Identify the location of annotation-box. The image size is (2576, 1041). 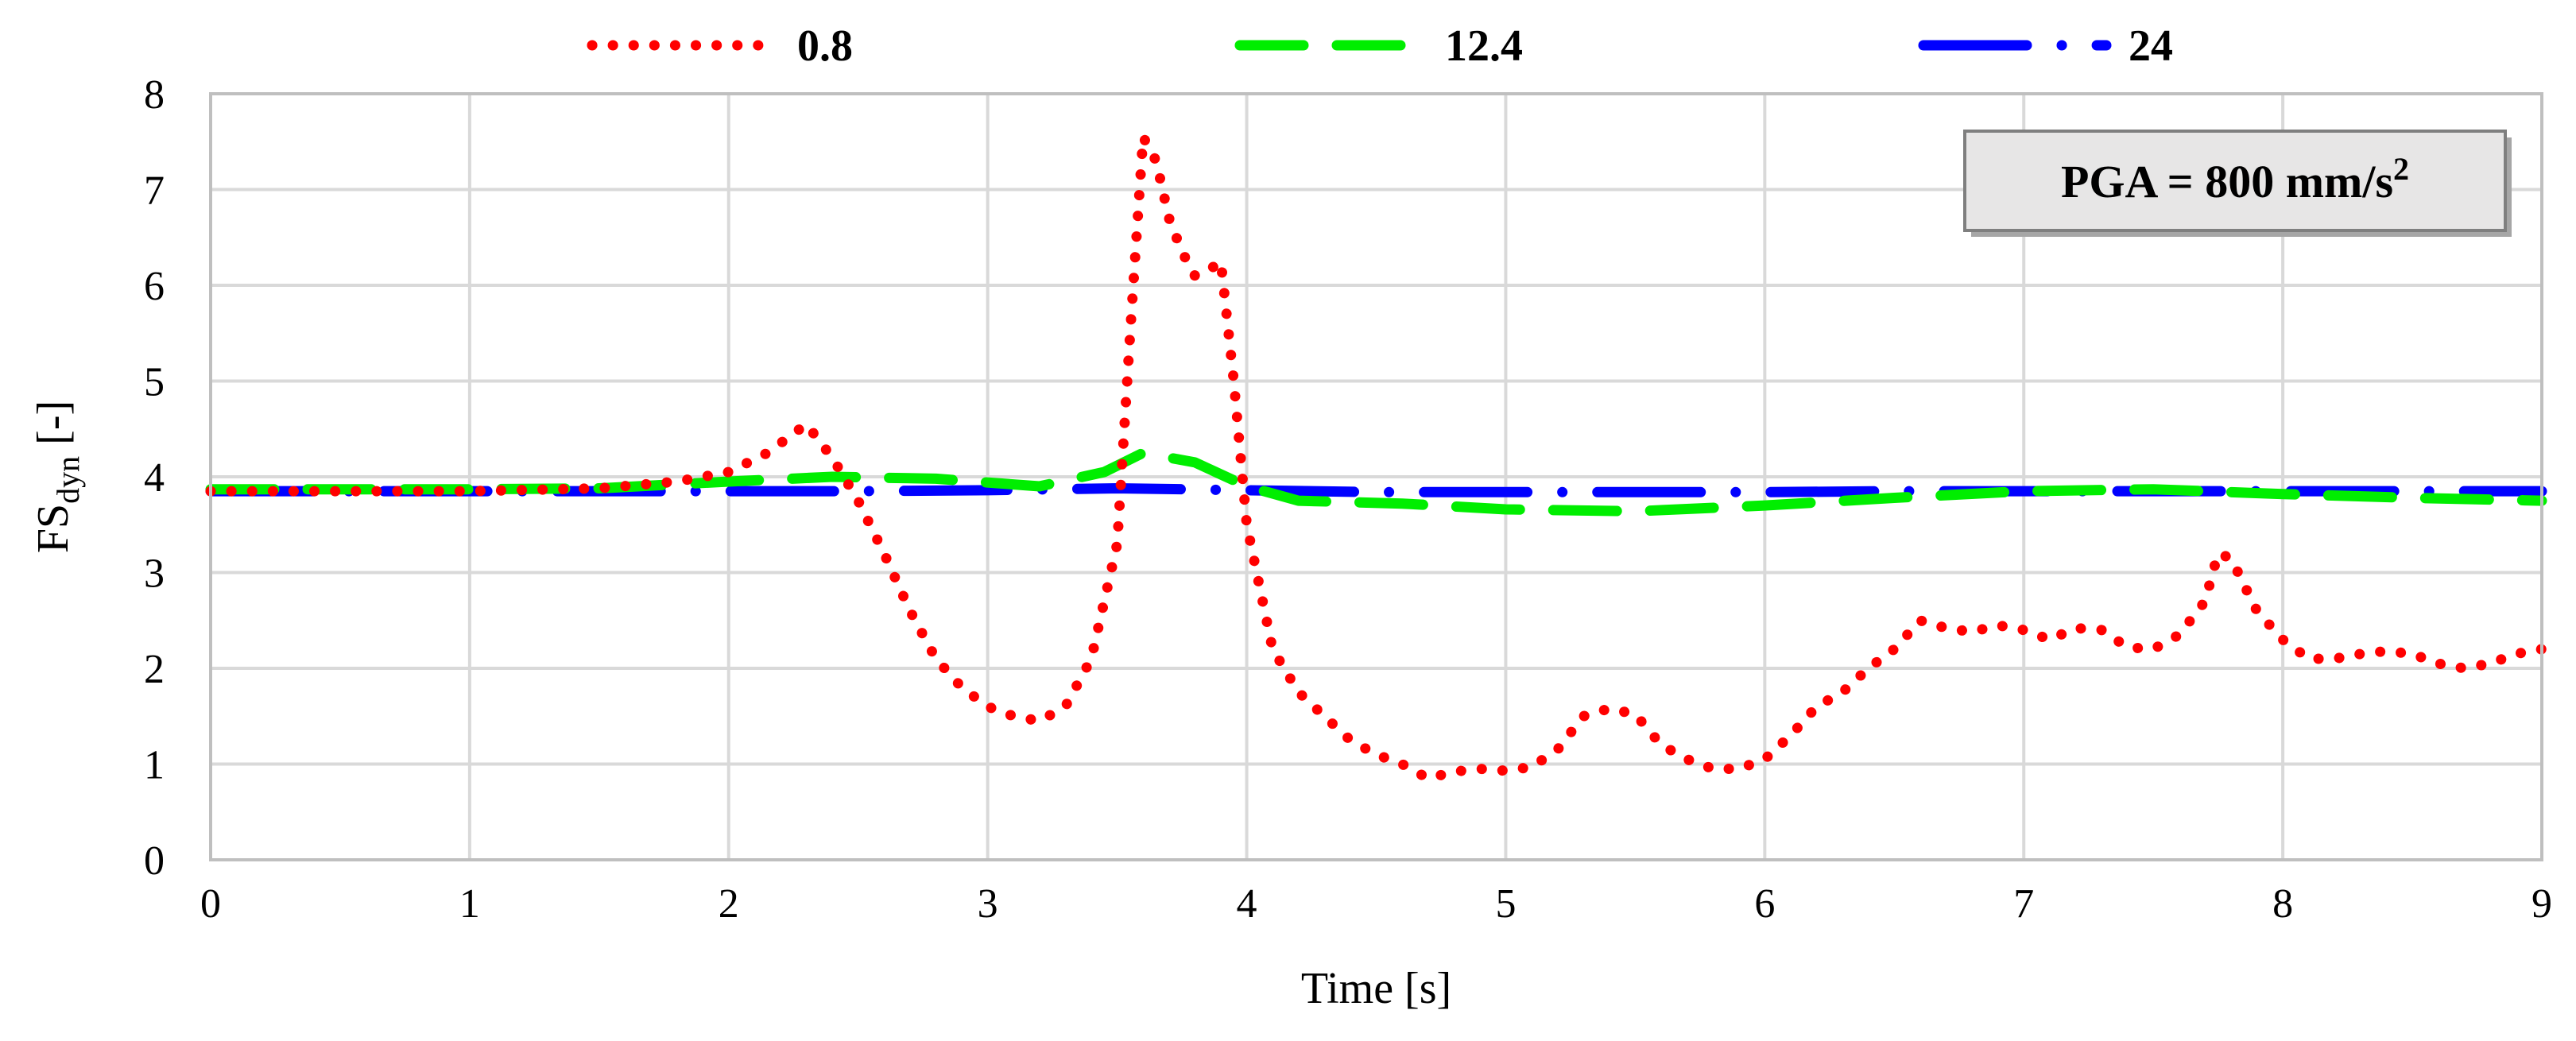
(2235, 181).